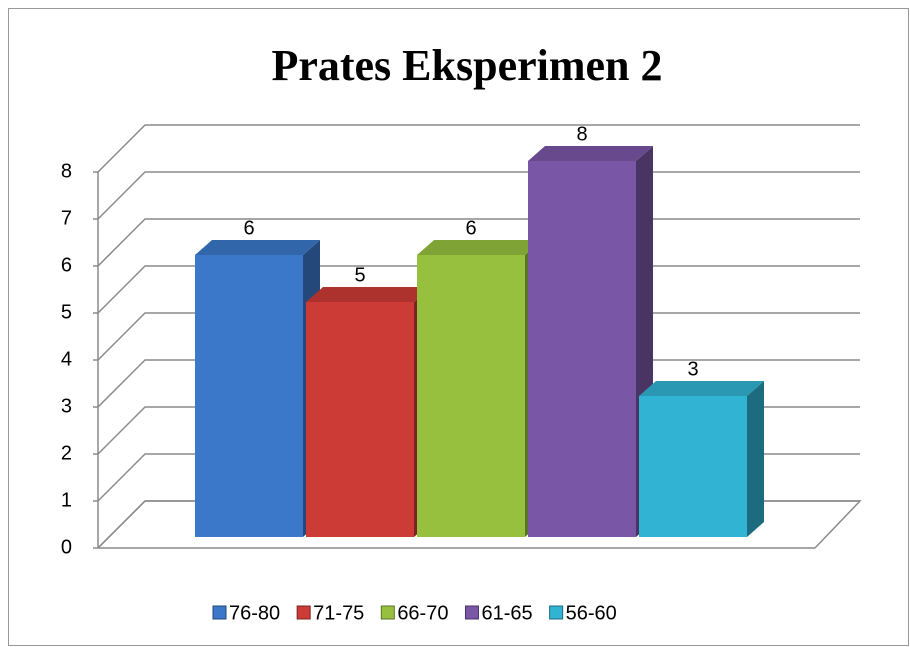  I want to click on y-tick-label: 7, so click(66, 218).